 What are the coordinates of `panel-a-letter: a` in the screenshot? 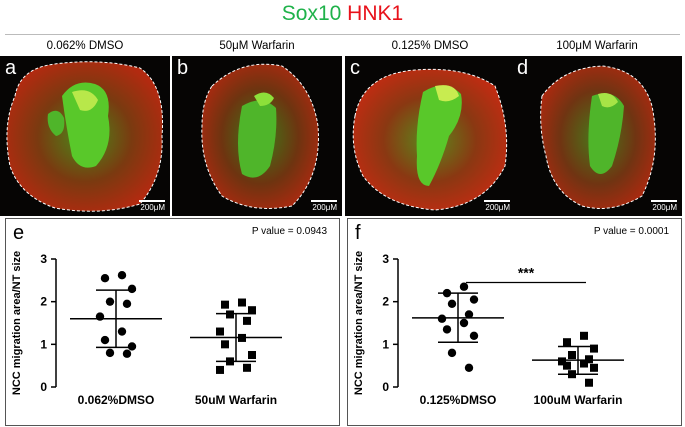 It's located at (11, 68).